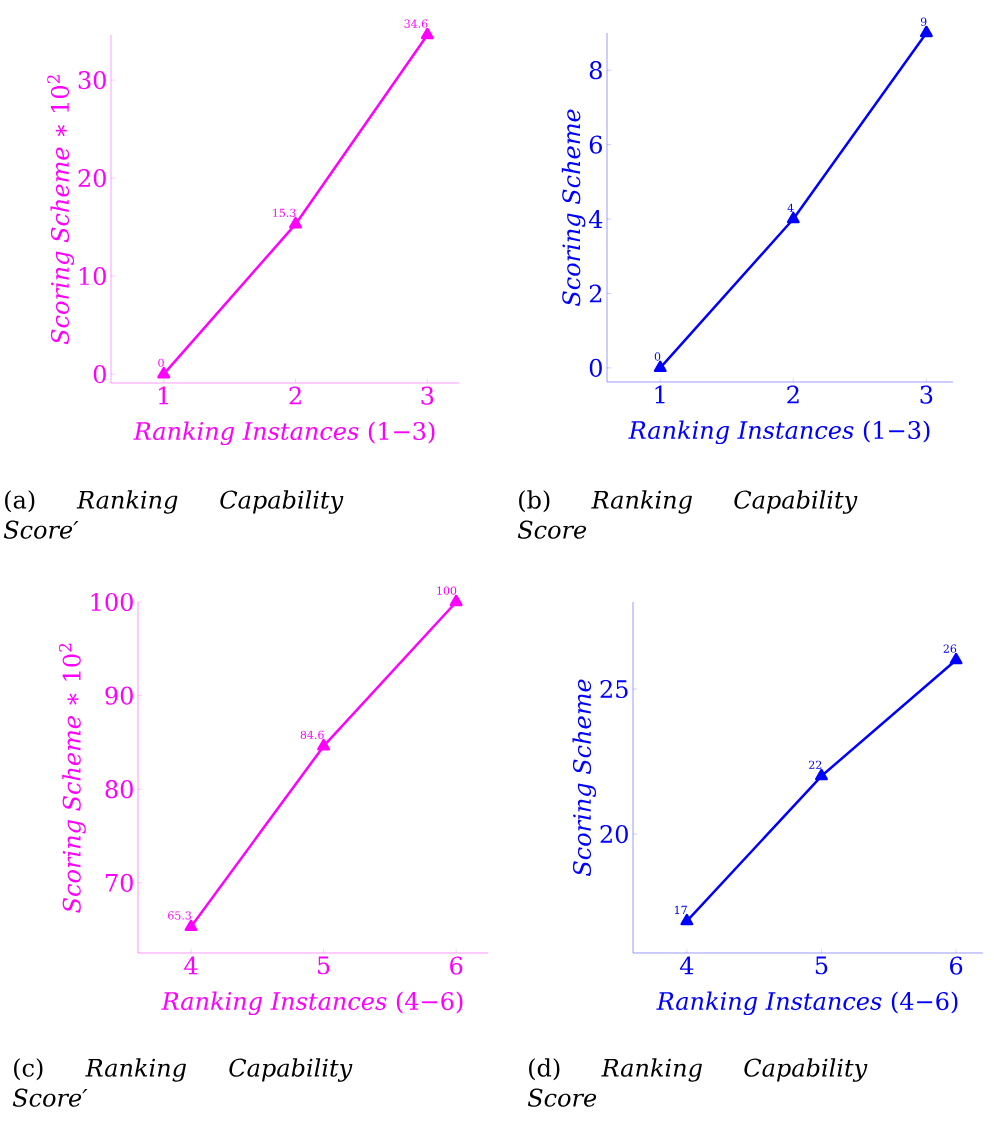 This screenshot has height=1126, width=994. Describe the element at coordinates (92, 276) in the screenshot. I see `y-tick-label: 10` at that location.